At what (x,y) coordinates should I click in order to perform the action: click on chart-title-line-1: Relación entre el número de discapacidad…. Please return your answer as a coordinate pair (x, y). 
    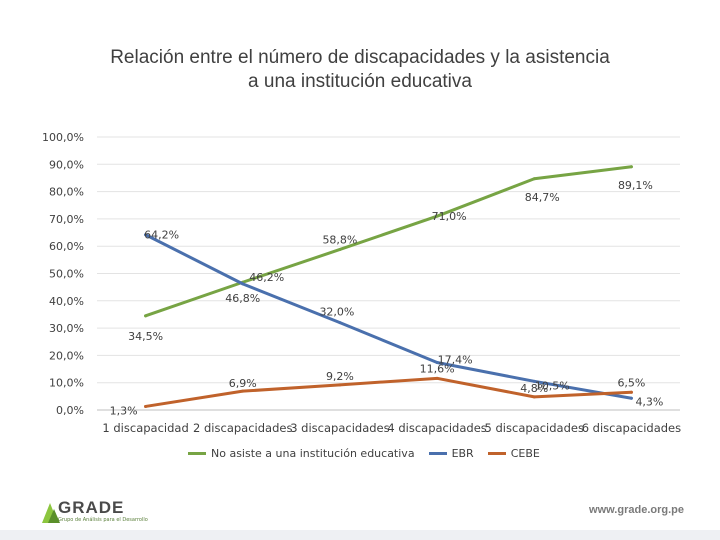
    Looking at the image, I should click on (360, 57).